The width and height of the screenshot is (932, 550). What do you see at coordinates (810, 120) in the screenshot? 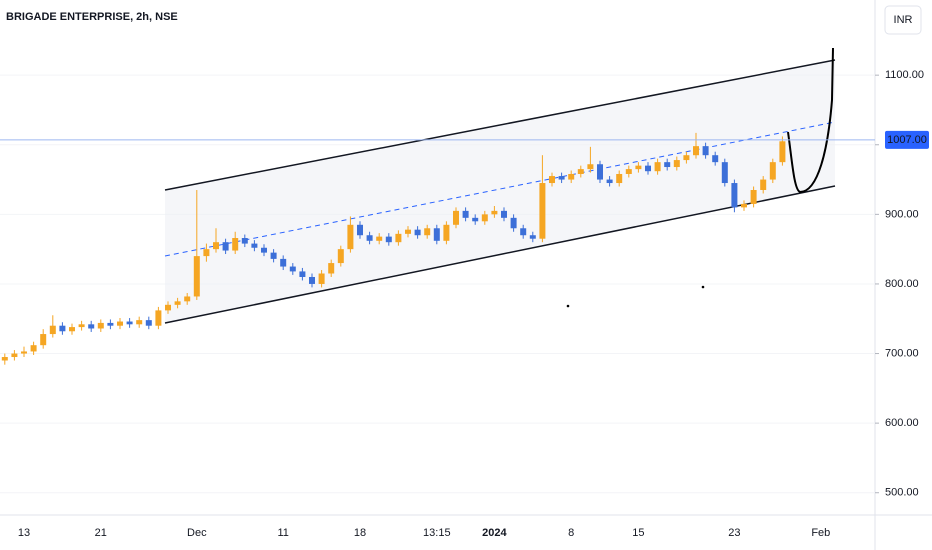
I see `freehand-curve` at bounding box center [810, 120].